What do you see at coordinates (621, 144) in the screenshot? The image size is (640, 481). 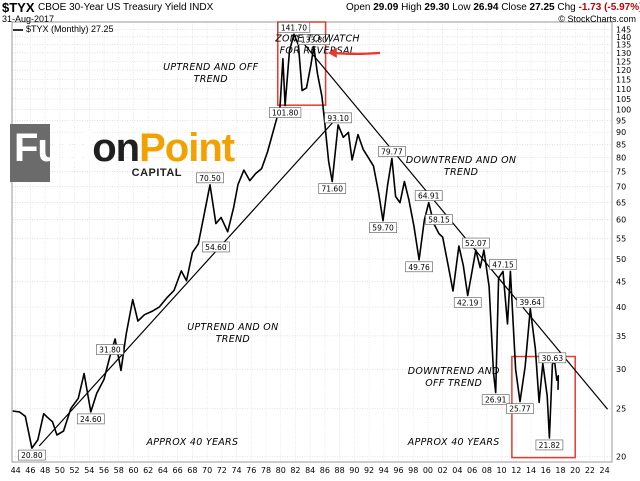 I see `y-tick-label: 85` at bounding box center [621, 144].